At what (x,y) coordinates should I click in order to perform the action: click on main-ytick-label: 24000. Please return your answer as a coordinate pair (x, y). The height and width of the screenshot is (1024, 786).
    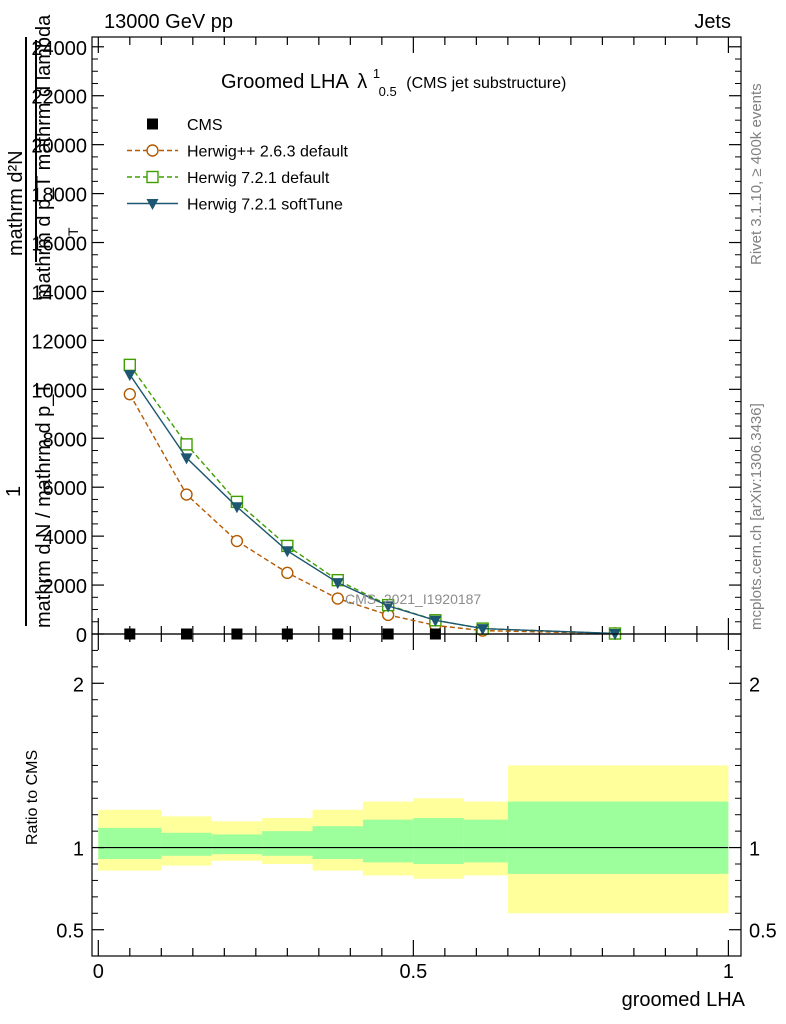
    Looking at the image, I should click on (59, 49).